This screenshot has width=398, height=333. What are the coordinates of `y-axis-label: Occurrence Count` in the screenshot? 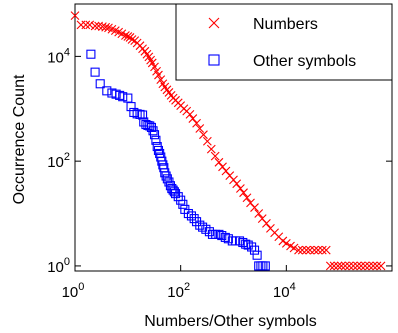 It's located at (19, 139).